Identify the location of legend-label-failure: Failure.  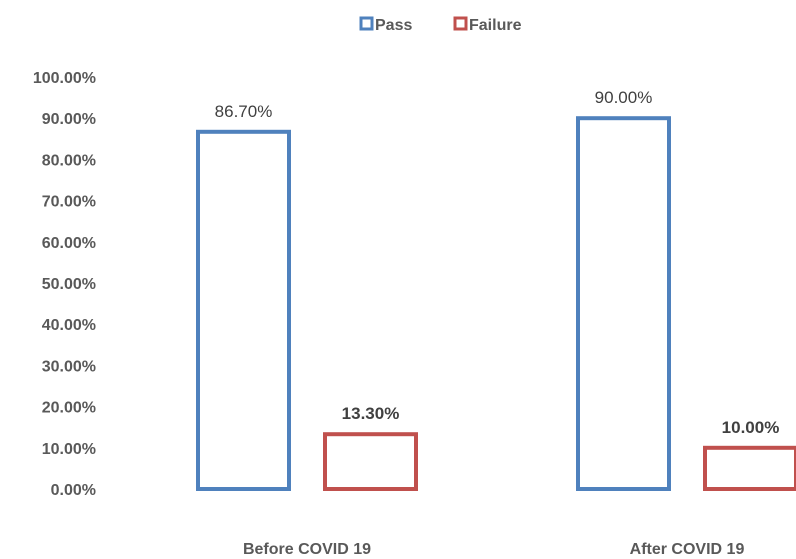
(495, 25).